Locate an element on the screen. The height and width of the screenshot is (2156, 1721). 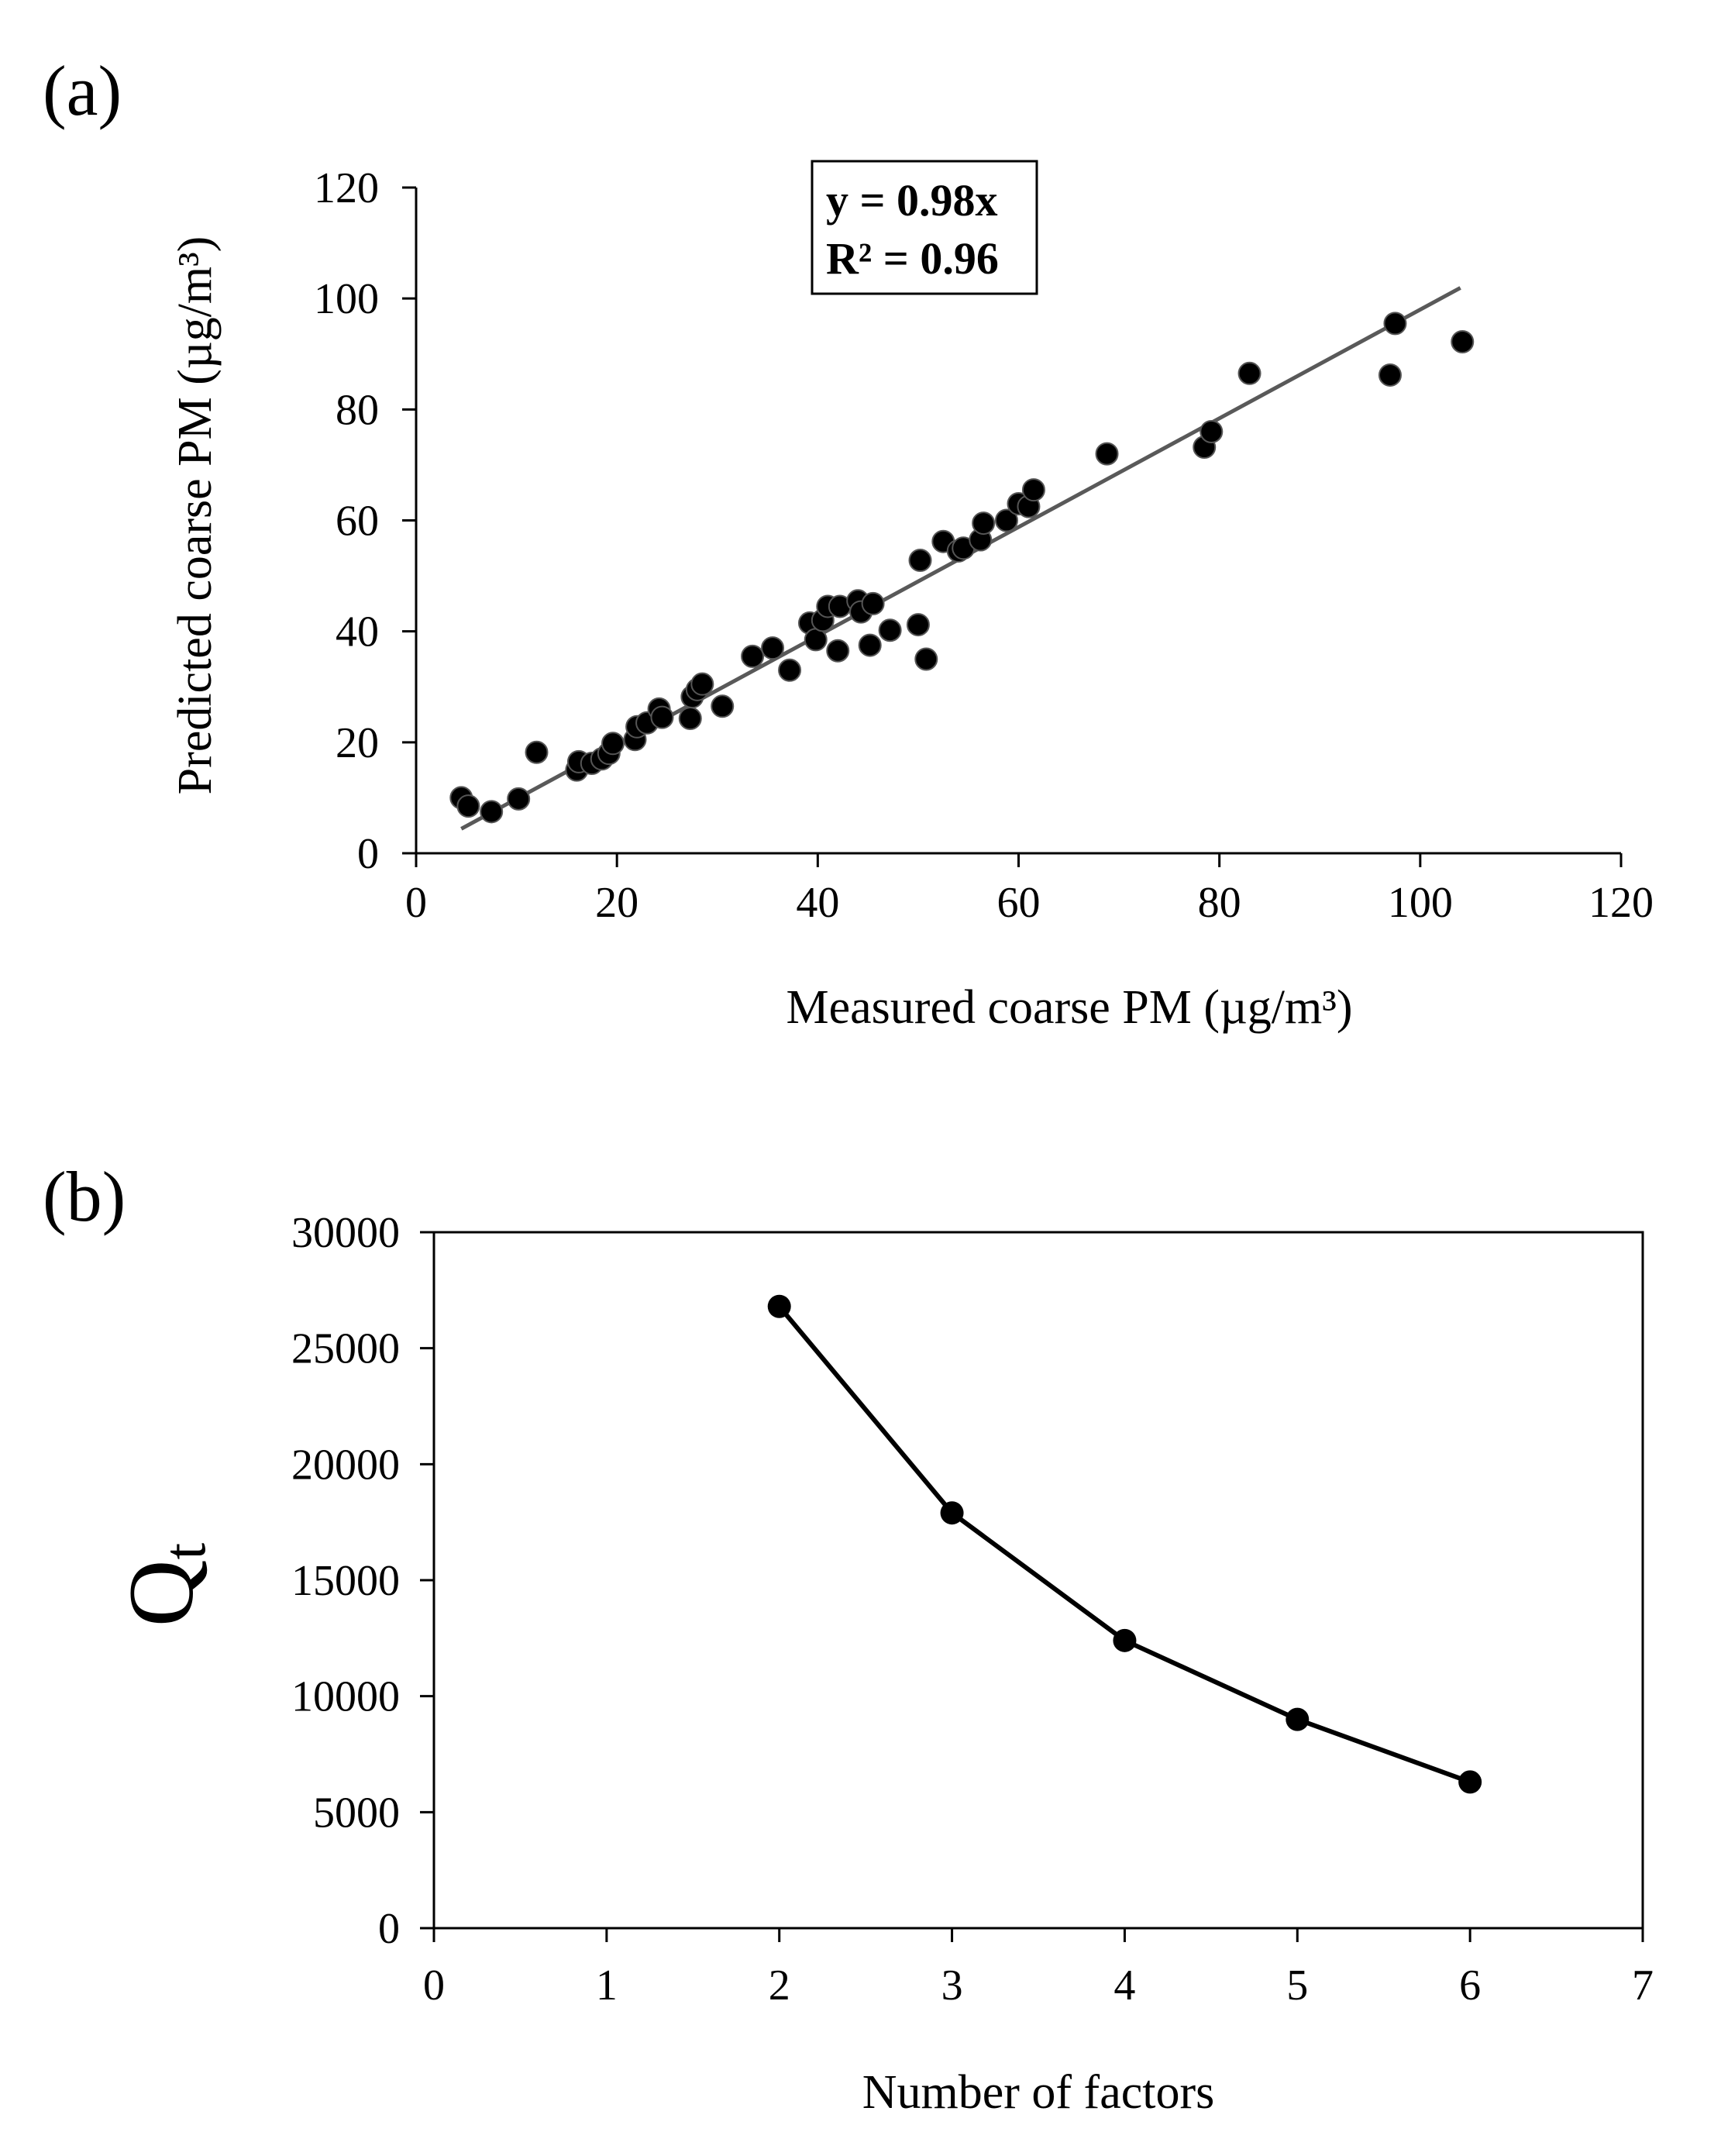
panel-b-y-tick-label: 25000 is located at coordinates (345, 1349).